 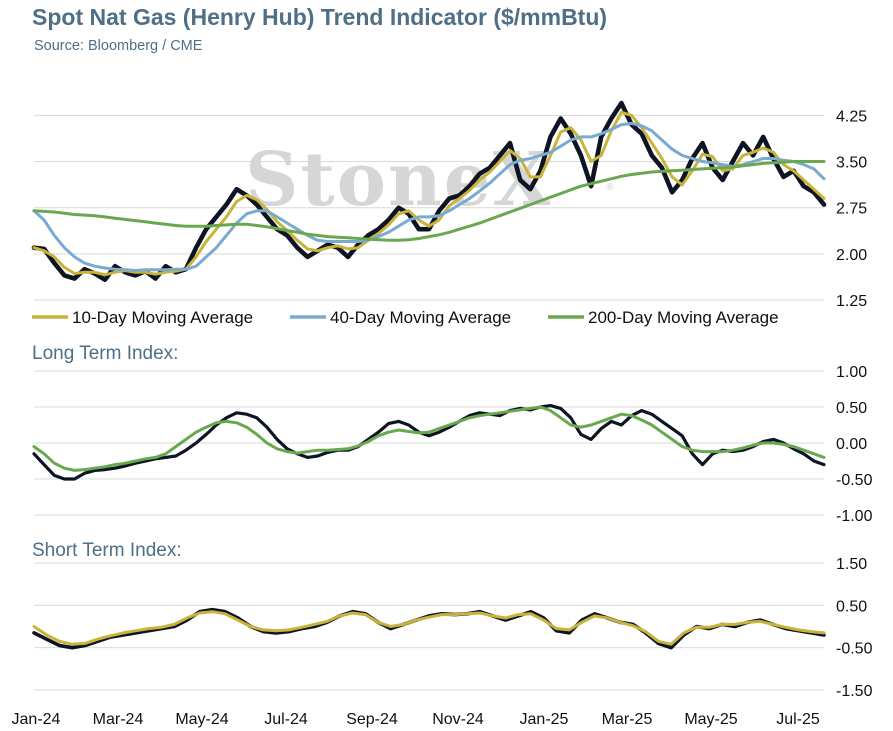 I want to click on price-y-tick-label: 1.25, so click(x=851, y=301).